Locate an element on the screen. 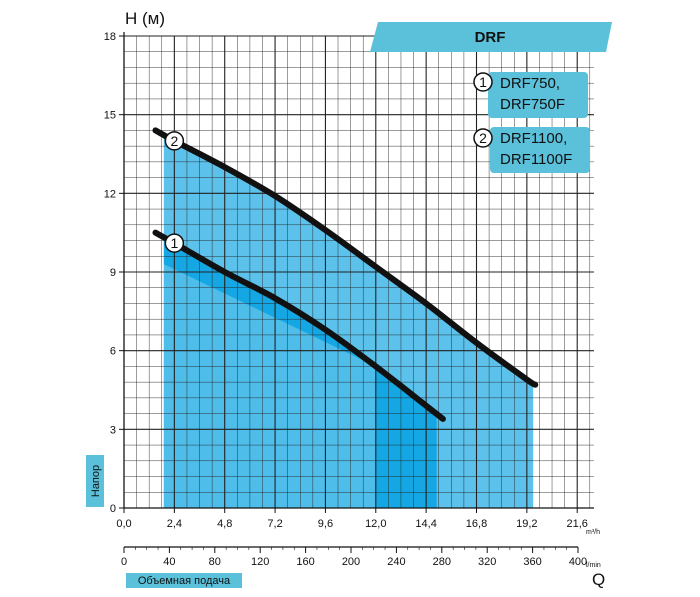 The width and height of the screenshot is (700, 597). y-tick-label: 0 is located at coordinates (113, 509).